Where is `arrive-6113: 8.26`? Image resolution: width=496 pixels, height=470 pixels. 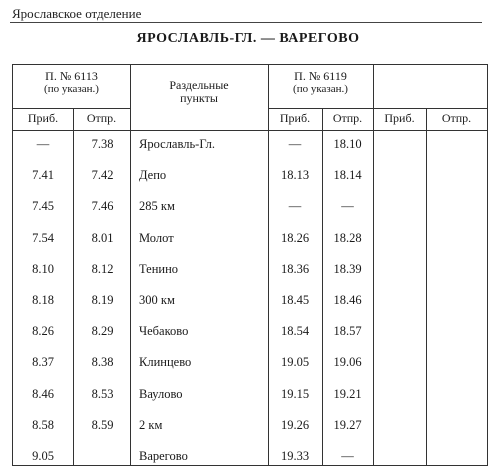 arrive-6113: 8.26 is located at coordinates (43, 331).